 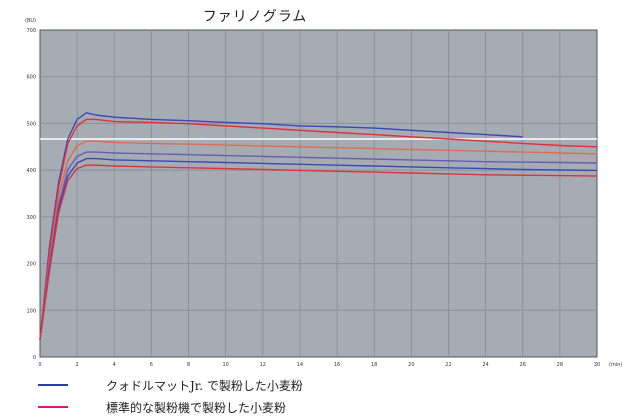 What do you see at coordinates (374, 365) in the screenshot?
I see `x-tick-label: 18` at bounding box center [374, 365].